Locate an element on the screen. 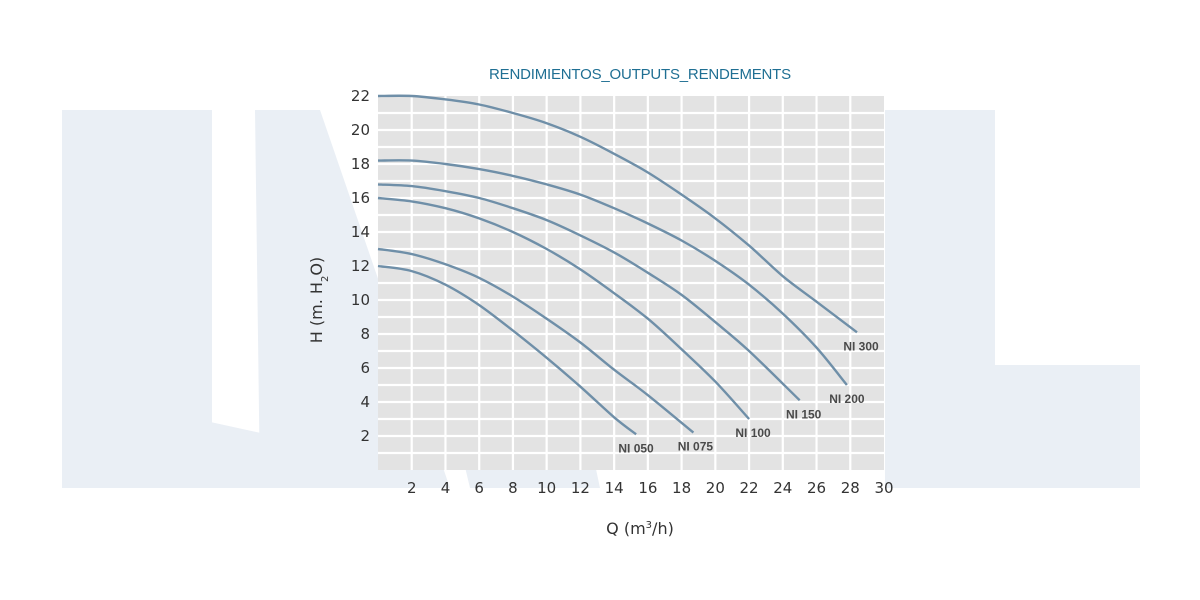 The width and height of the screenshot is (1200, 600). curve-label-ni-050: NI 050 is located at coordinates (636, 448).